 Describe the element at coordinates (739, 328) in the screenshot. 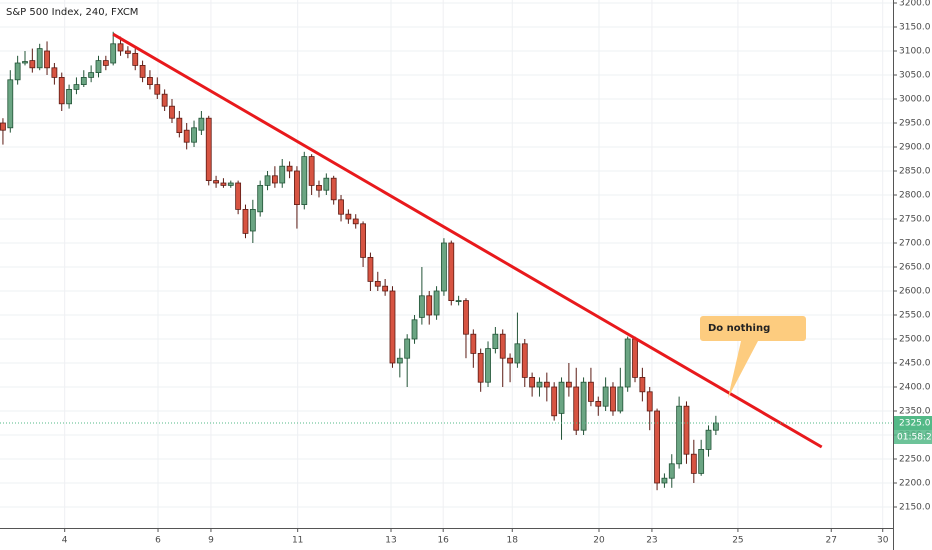

I see `callout-text: Do nothing` at that location.